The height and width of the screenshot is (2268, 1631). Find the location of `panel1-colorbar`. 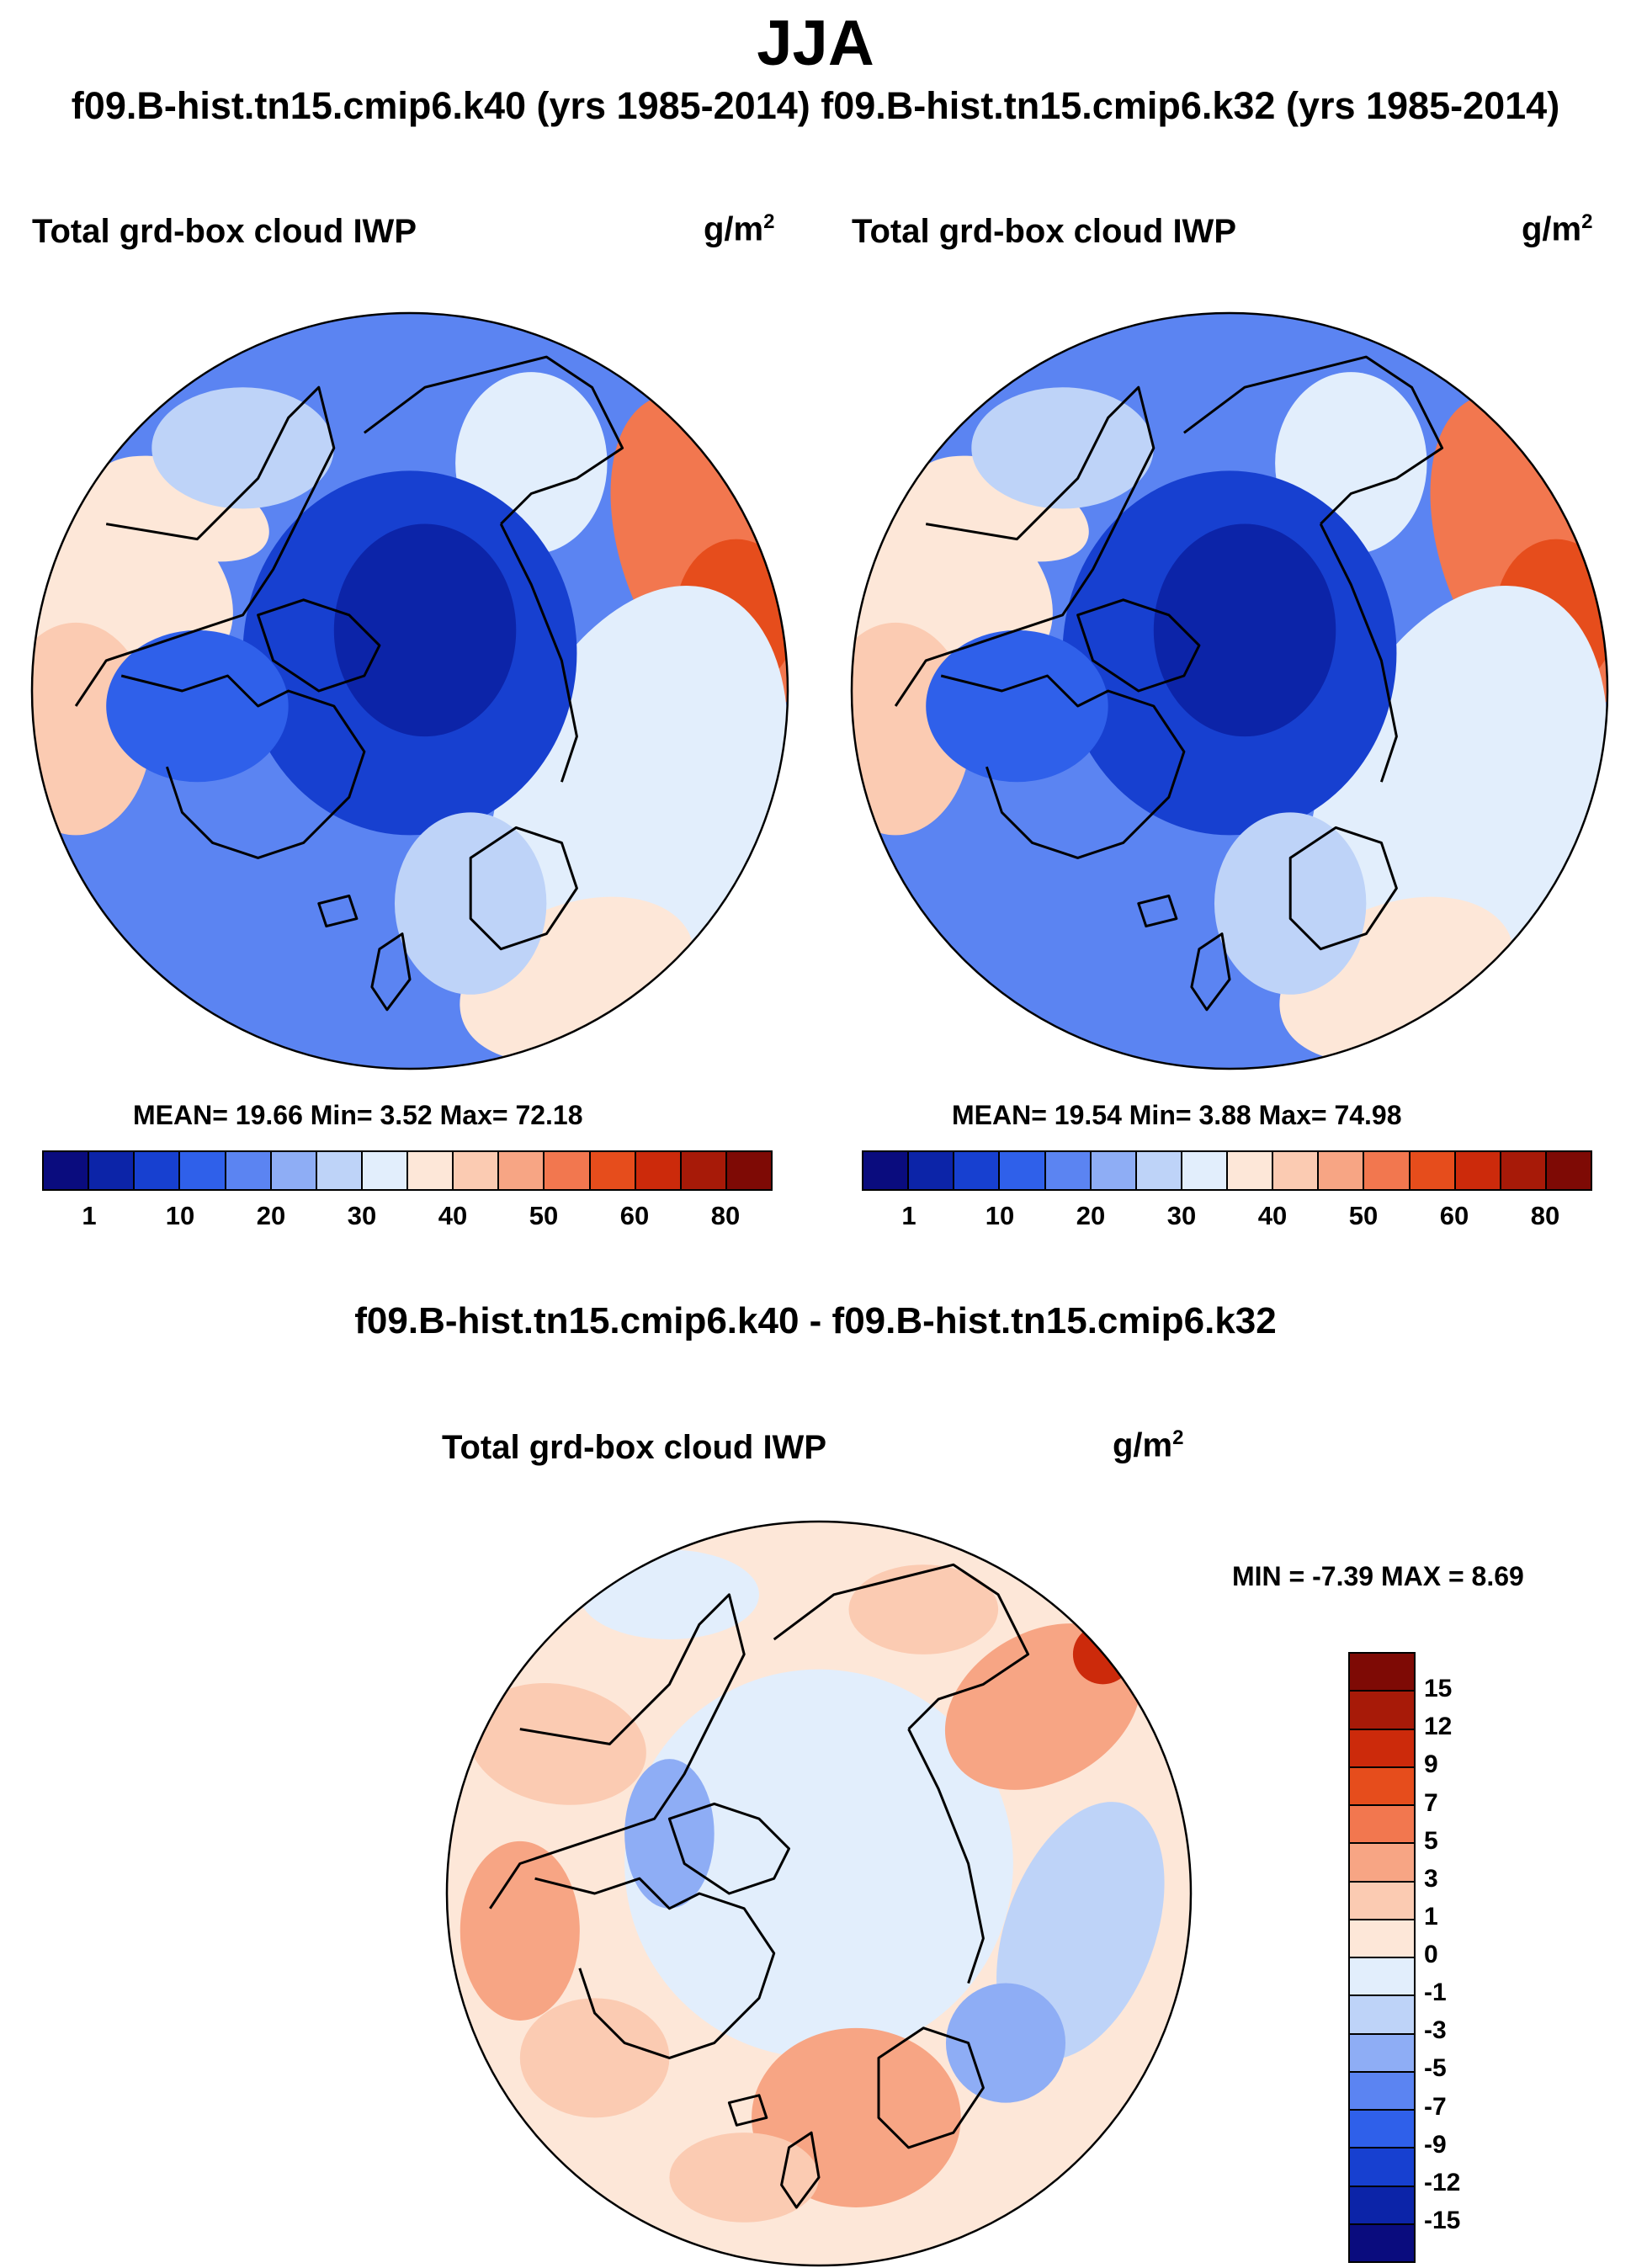

panel1-colorbar is located at coordinates (407, 1170).